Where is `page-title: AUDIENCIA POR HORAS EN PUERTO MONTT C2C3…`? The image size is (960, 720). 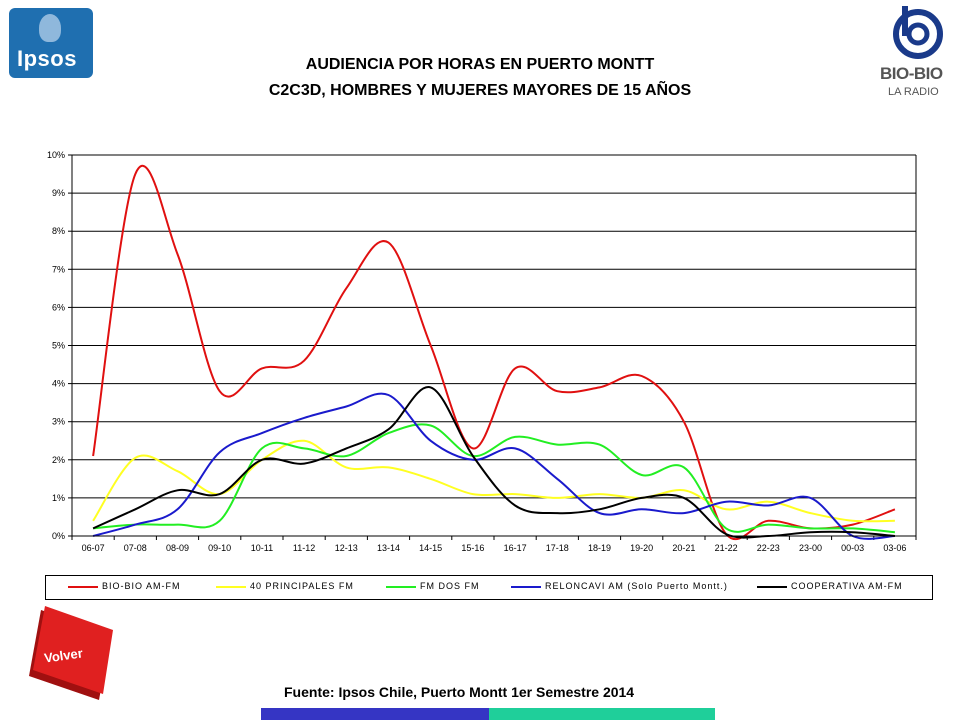
page-title: AUDIENCIA POR HORAS EN PUERTO MONTT C2C3… is located at coordinates (480, 78).